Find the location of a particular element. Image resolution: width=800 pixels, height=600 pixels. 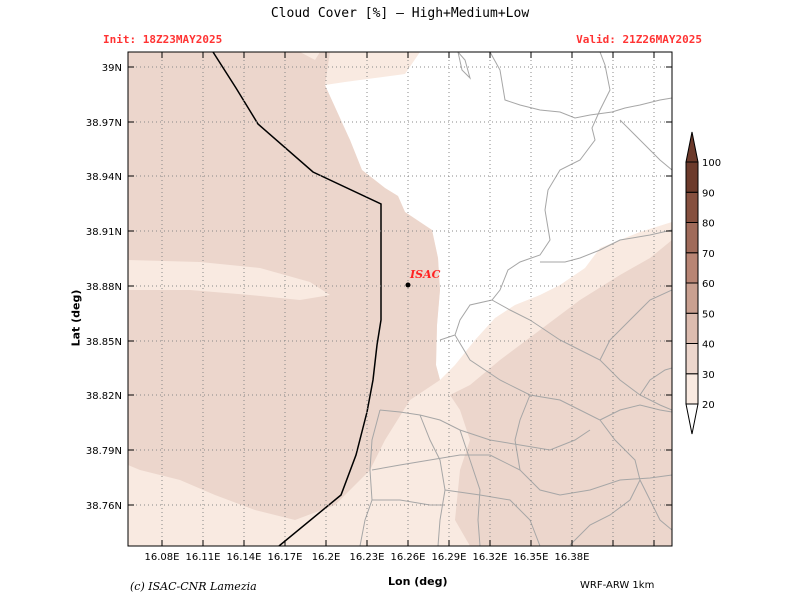

y-tick-label: 38.88N is located at coordinates (104, 287).